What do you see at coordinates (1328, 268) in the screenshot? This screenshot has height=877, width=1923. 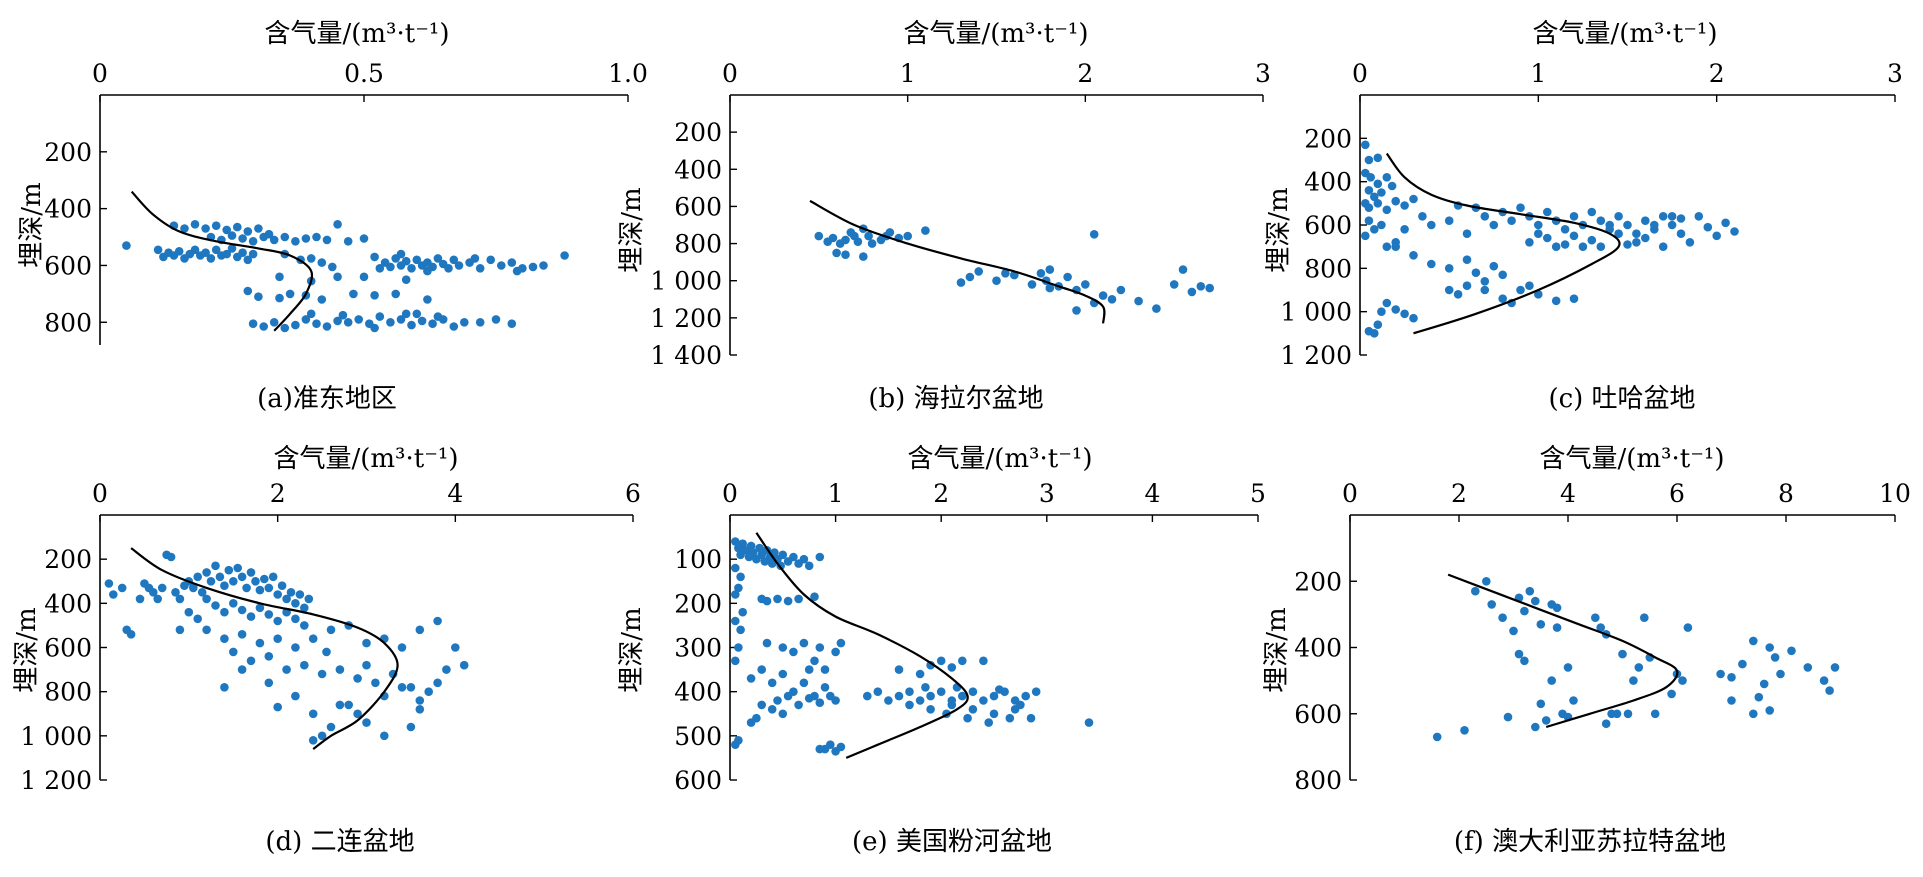 I see `panel-c-ytick-label: 800` at bounding box center [1328, 268].